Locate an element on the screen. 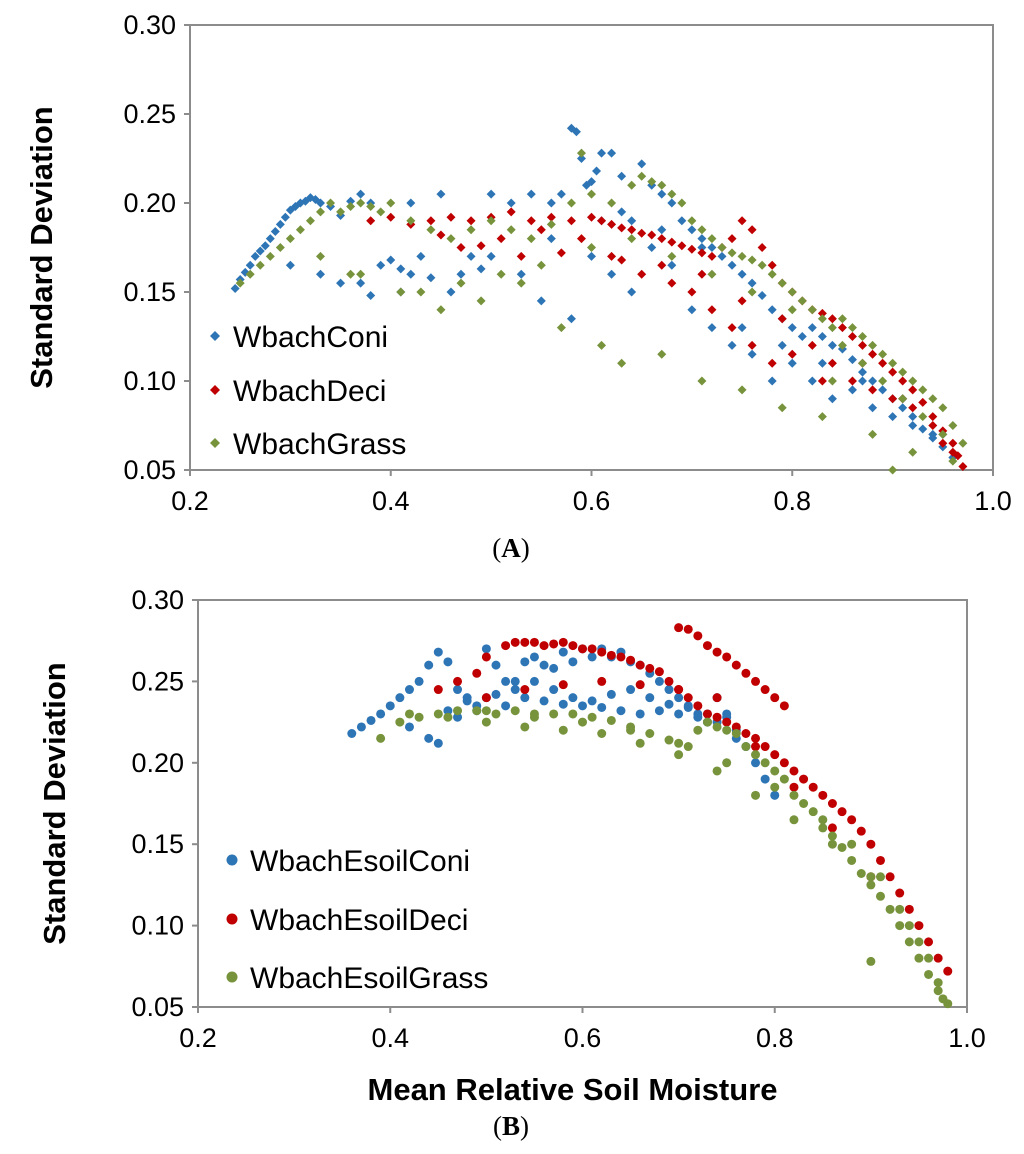 The height and width of the screenshot is (1154, 1024). x-tick-label: 0.4 is located at coordinates (391, 501).